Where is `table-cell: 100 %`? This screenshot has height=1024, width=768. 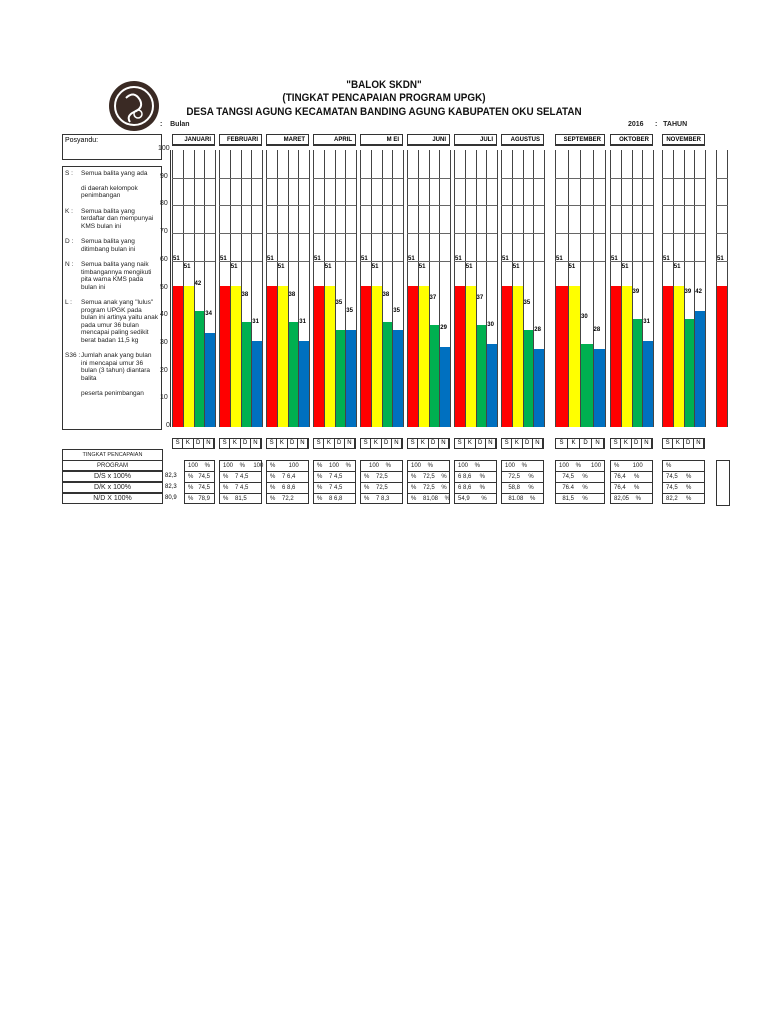 table-cell: 100 % is located at coordinates (428, 465).